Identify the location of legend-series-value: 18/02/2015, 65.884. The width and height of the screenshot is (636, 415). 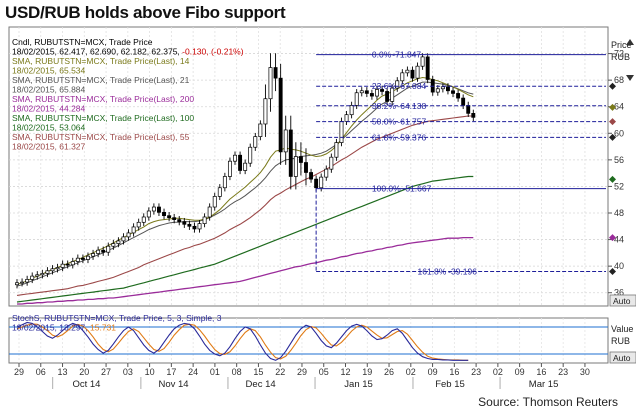
(49, 90).